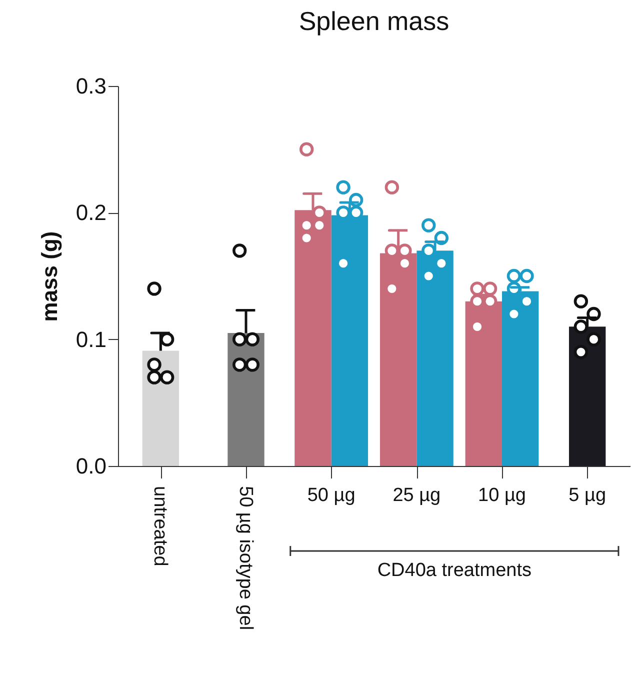  What do you see at coordinates (331, 495) in the screenshot?
I see `x-tick-label: 50 µg` at bounding box center [331, 495].